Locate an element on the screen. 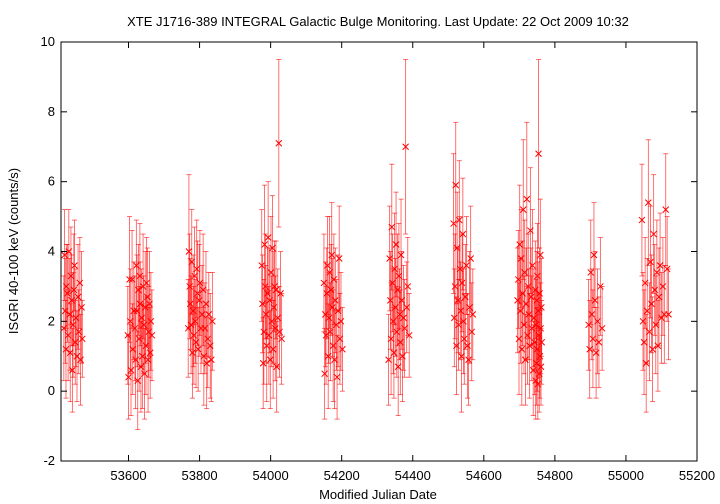 The image size is (720, 504). x-tick-label: 54400 is located at coordinates (413, 475).